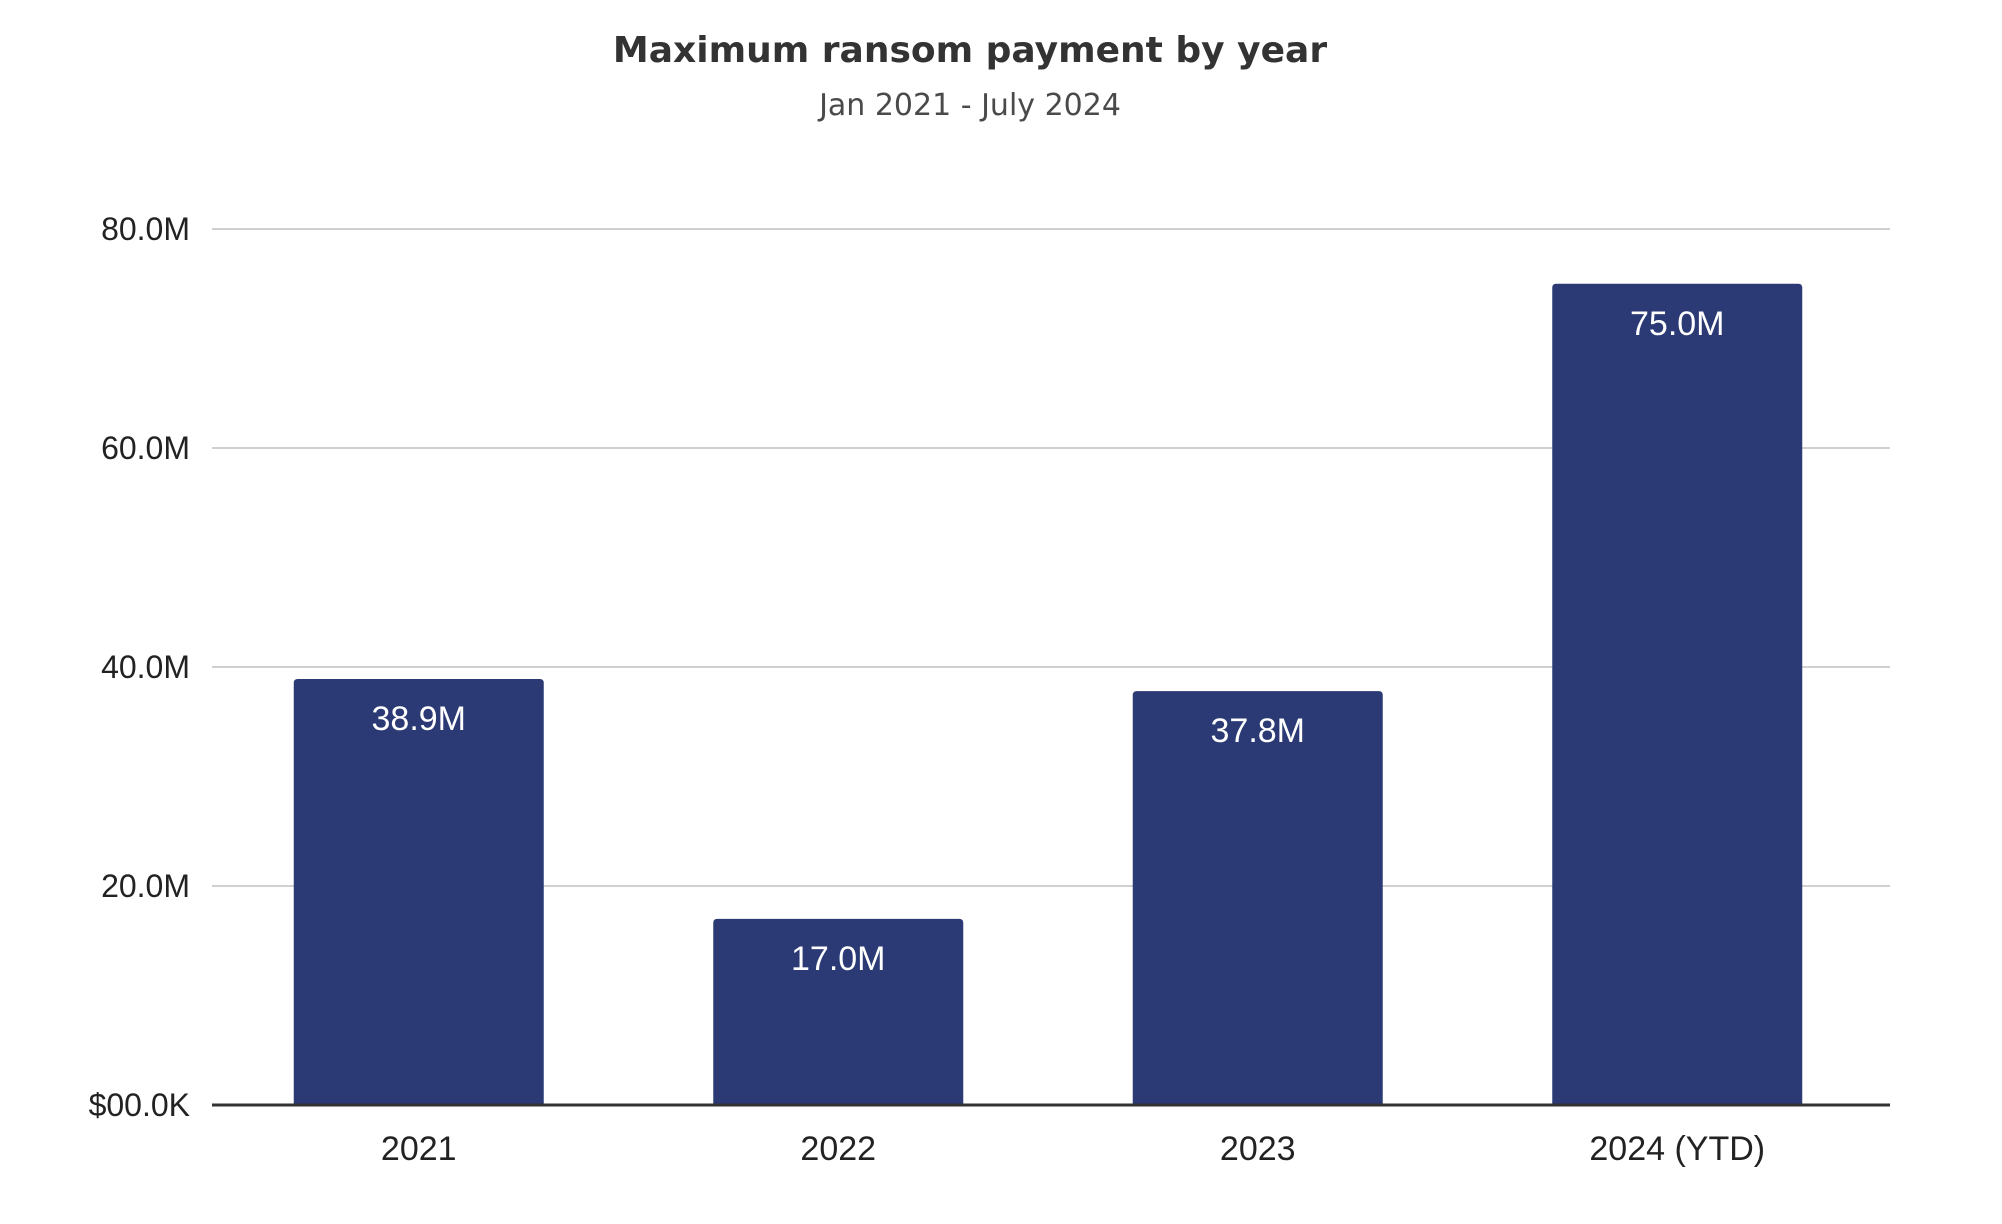  What do you see at coordinates (838, 1149) in the screenshot?
I see `x-category-label: 2022` at bounding box center [838, 1149].